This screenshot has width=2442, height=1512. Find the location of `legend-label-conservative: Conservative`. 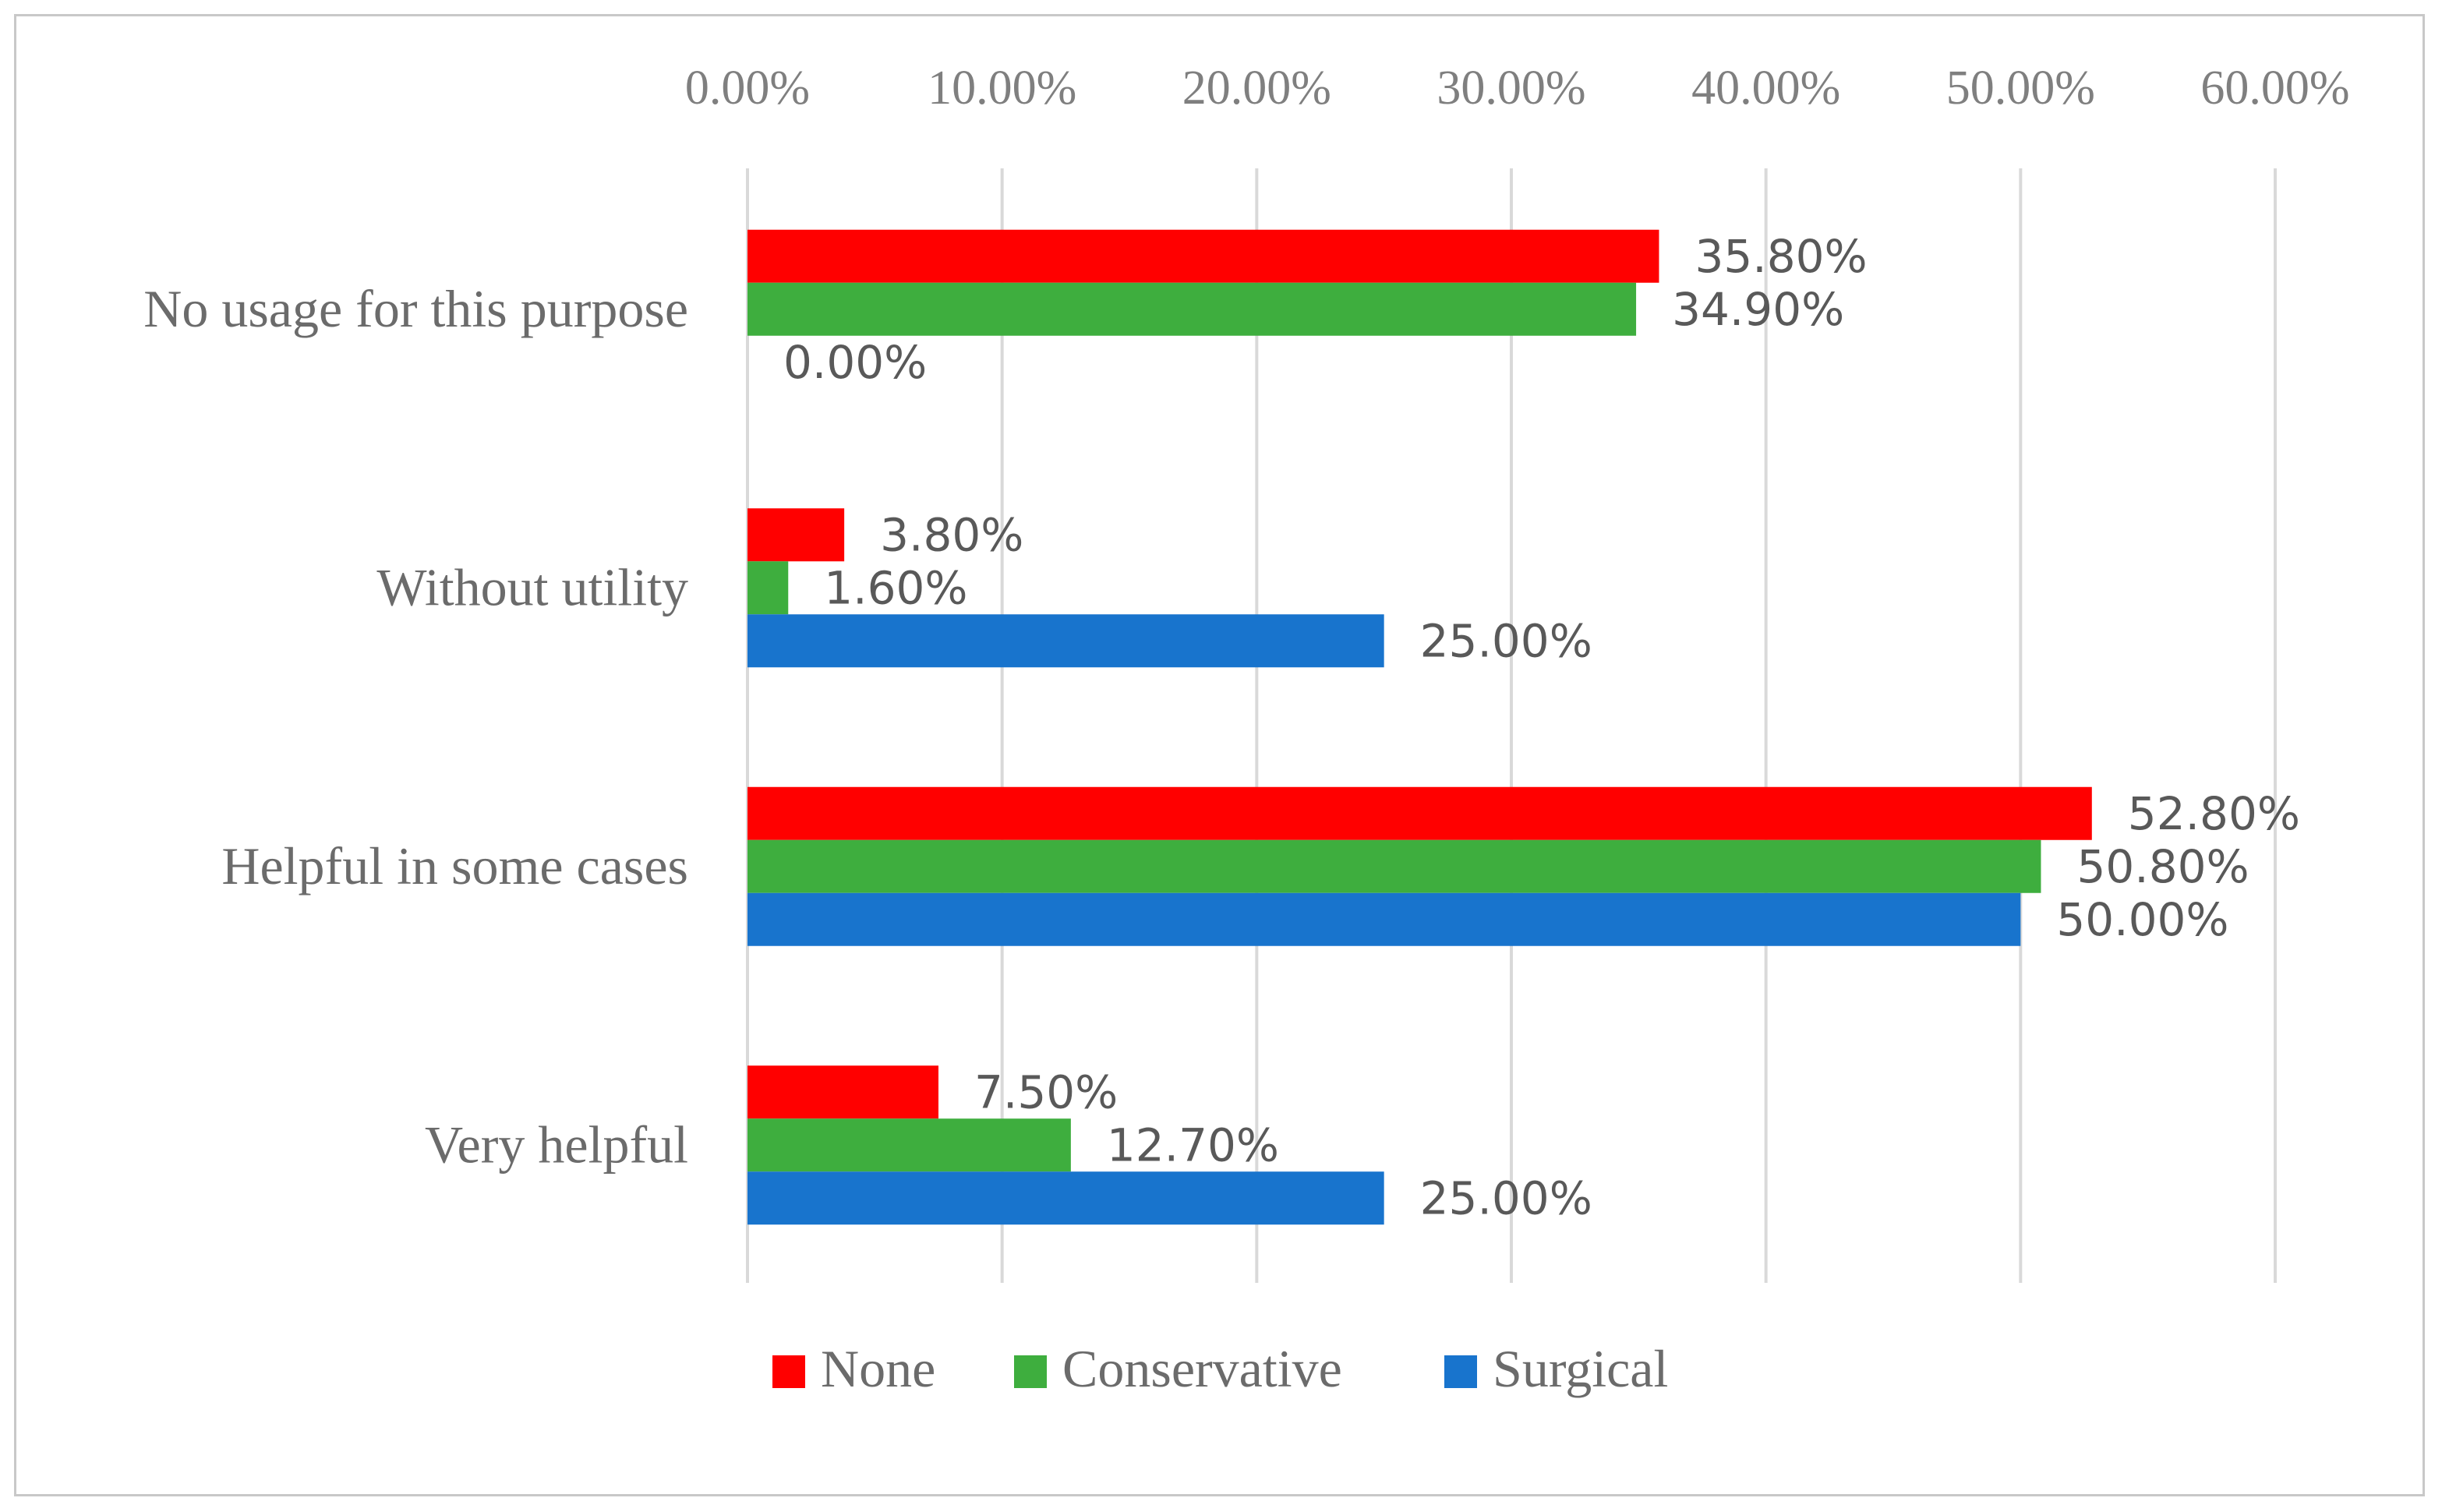

legend-label-conservative: Conservative is located at coordinates (1202, 1368).